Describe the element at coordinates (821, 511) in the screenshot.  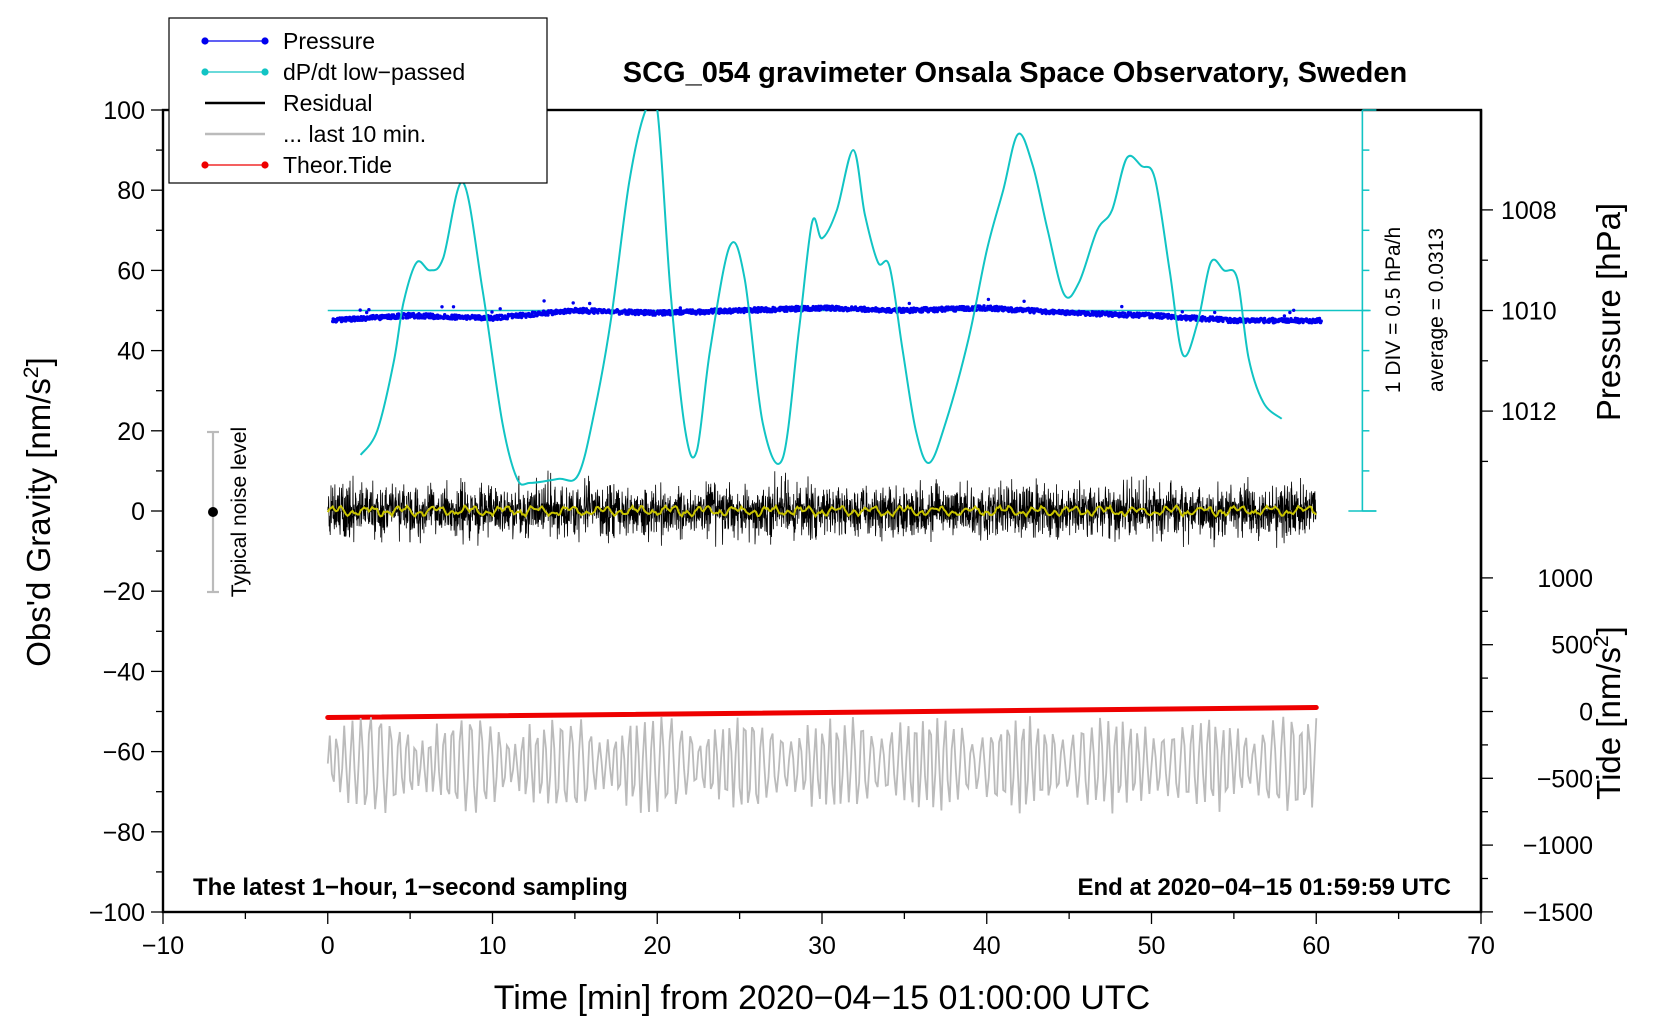
I see `residual-smoothed-line` at that location.